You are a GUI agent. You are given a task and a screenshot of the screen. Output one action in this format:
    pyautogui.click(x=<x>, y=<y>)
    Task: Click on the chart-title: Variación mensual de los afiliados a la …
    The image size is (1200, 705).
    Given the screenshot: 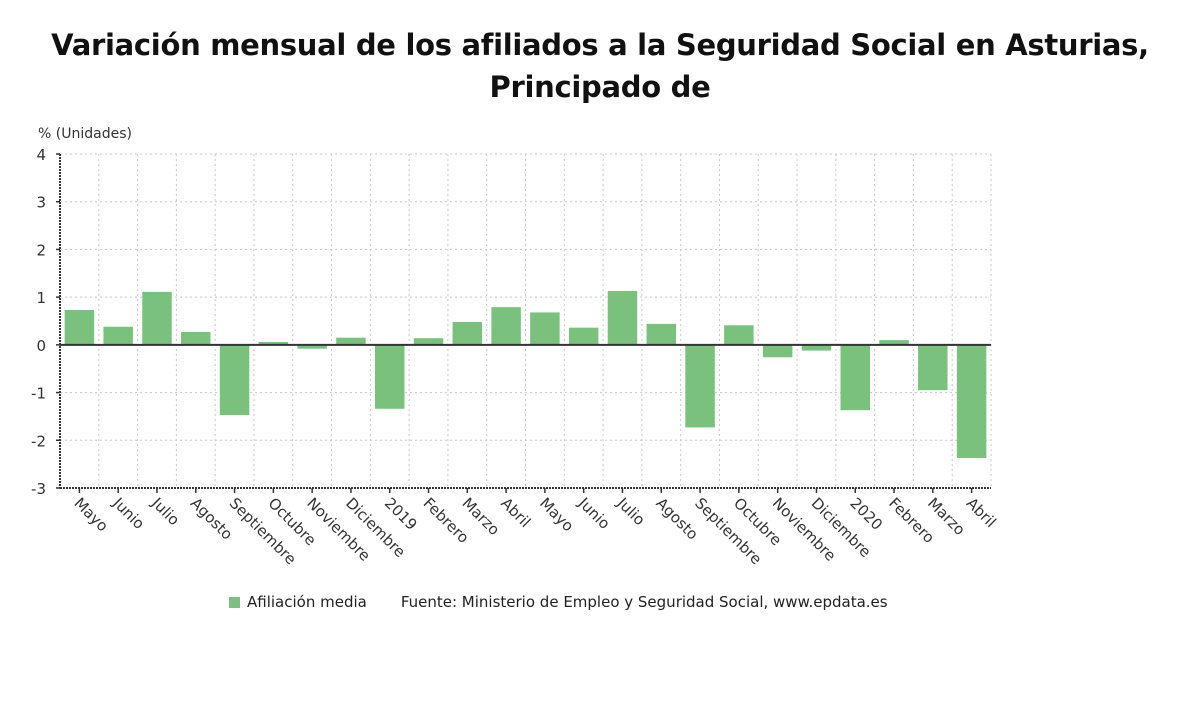 What is the action you would take?
    pyautogui.click(x=600, y=66)
    